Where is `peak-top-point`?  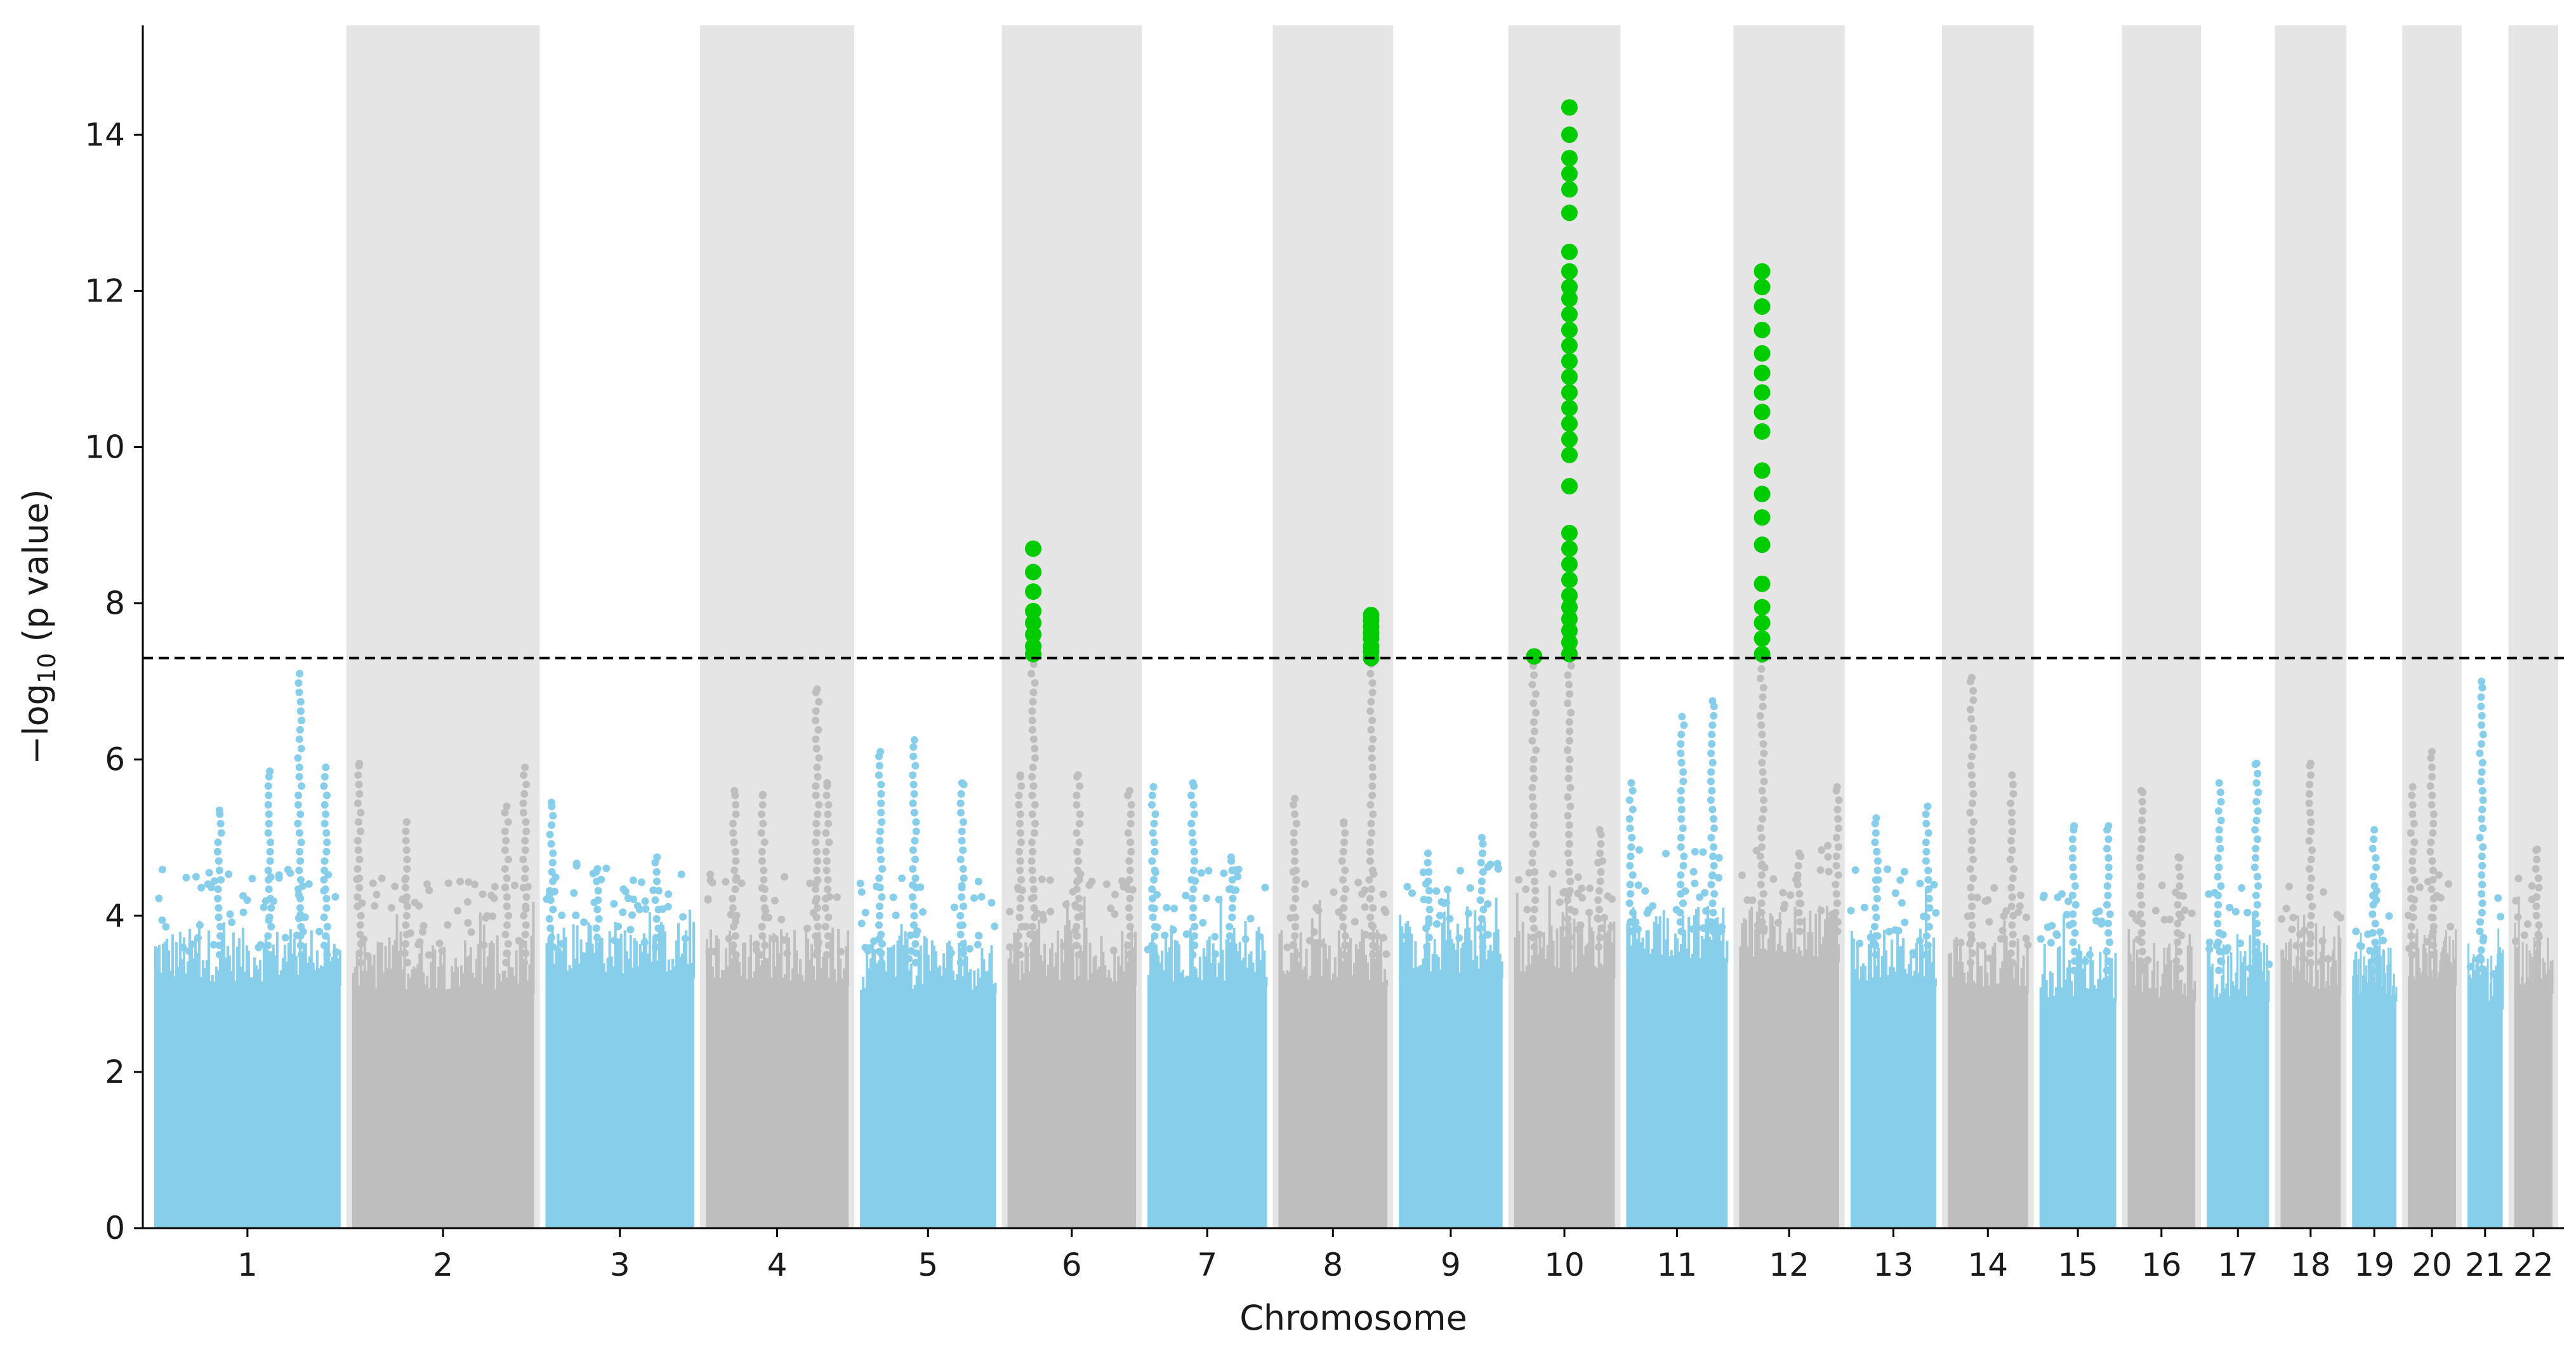 peak-top-point is located at coordinates (551, 803).